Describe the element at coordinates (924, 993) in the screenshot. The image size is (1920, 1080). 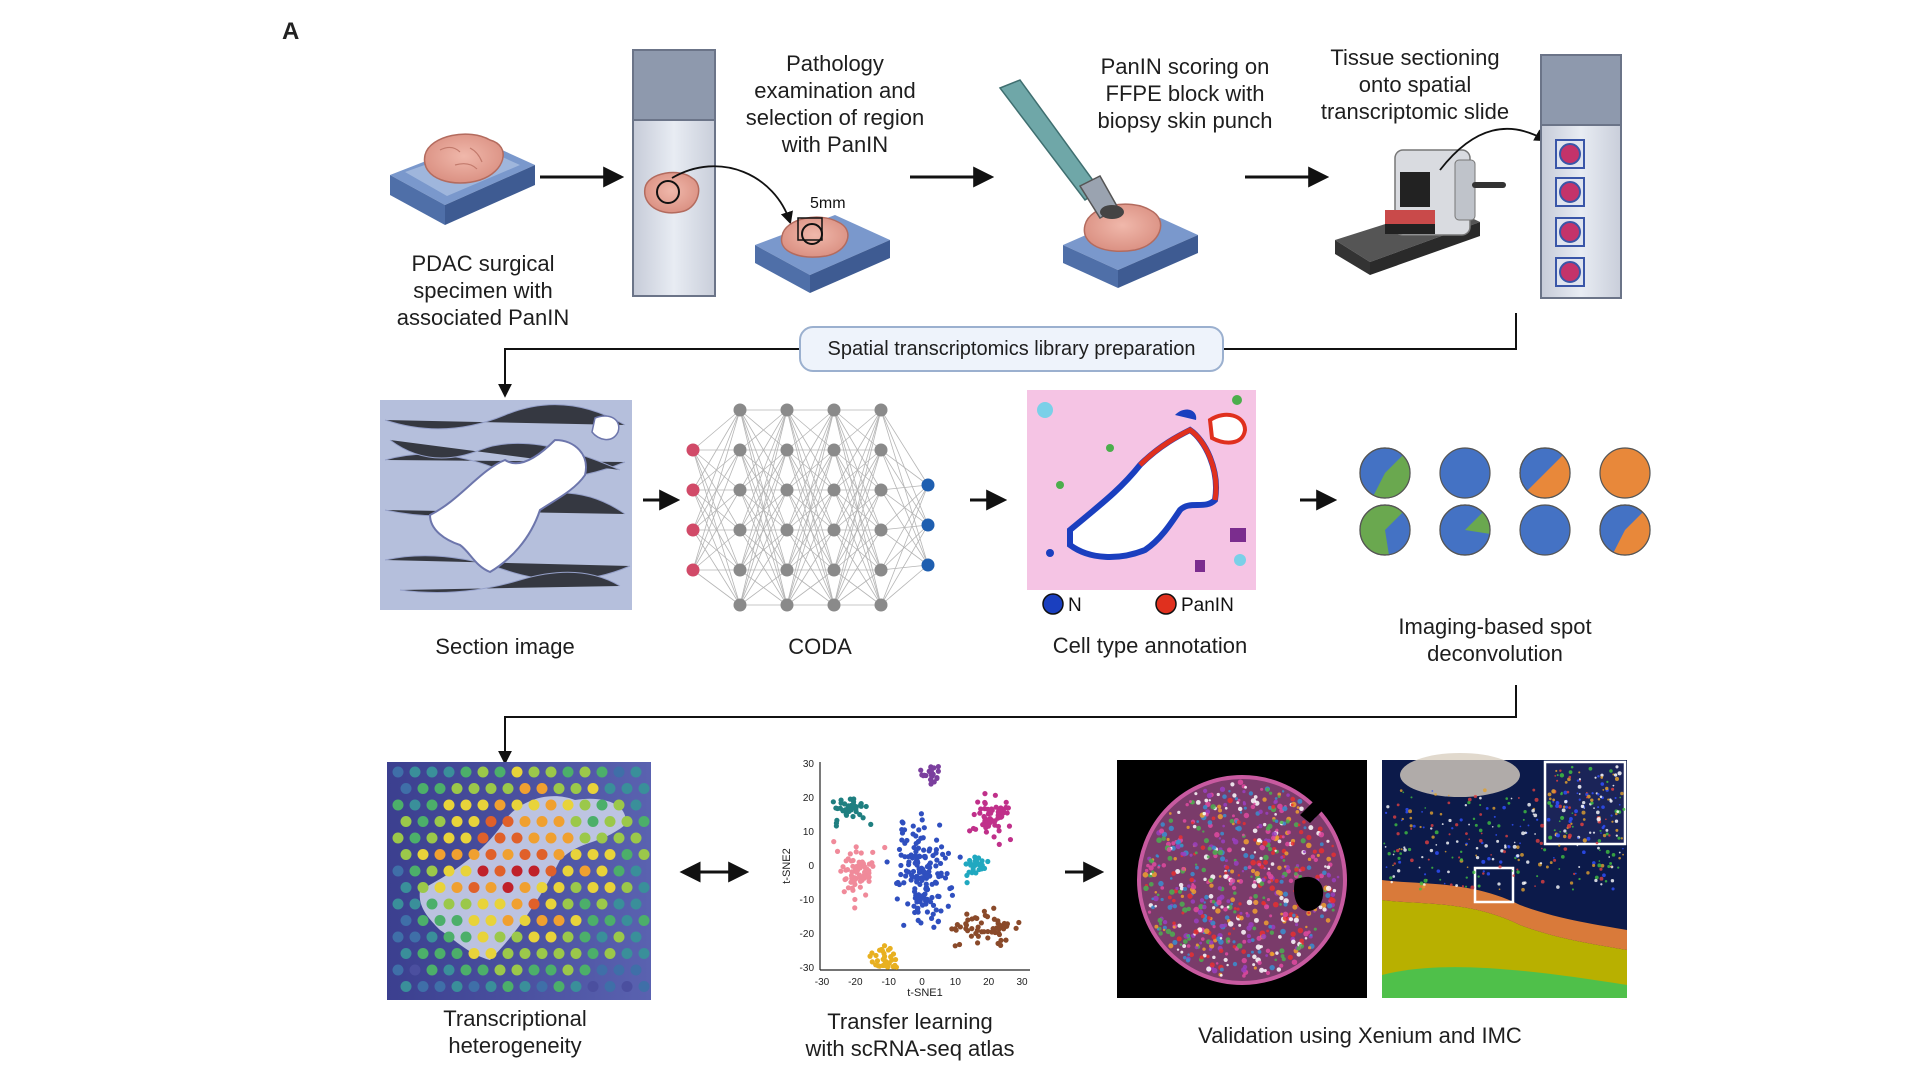
I see `tsne-xlabel: t-SNE1` at that location.